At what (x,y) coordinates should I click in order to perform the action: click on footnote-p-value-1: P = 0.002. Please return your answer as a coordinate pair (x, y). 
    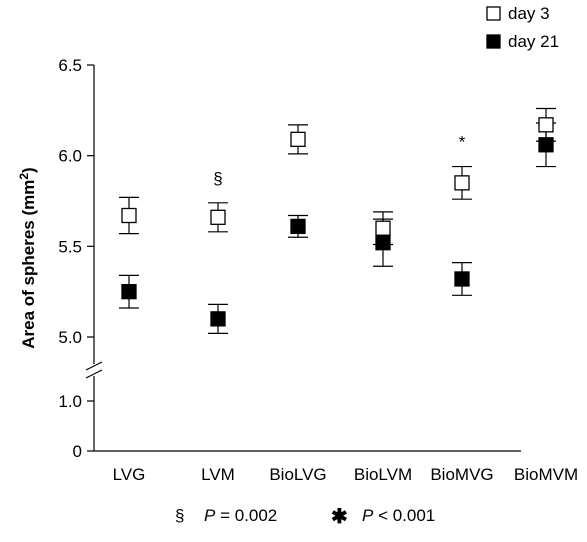
    Looking at the image, I should click on (240, 515).